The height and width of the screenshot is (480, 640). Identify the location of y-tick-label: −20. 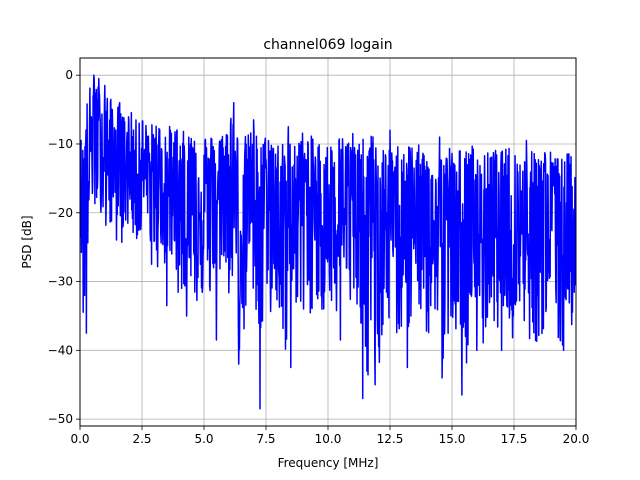
(60, 213).